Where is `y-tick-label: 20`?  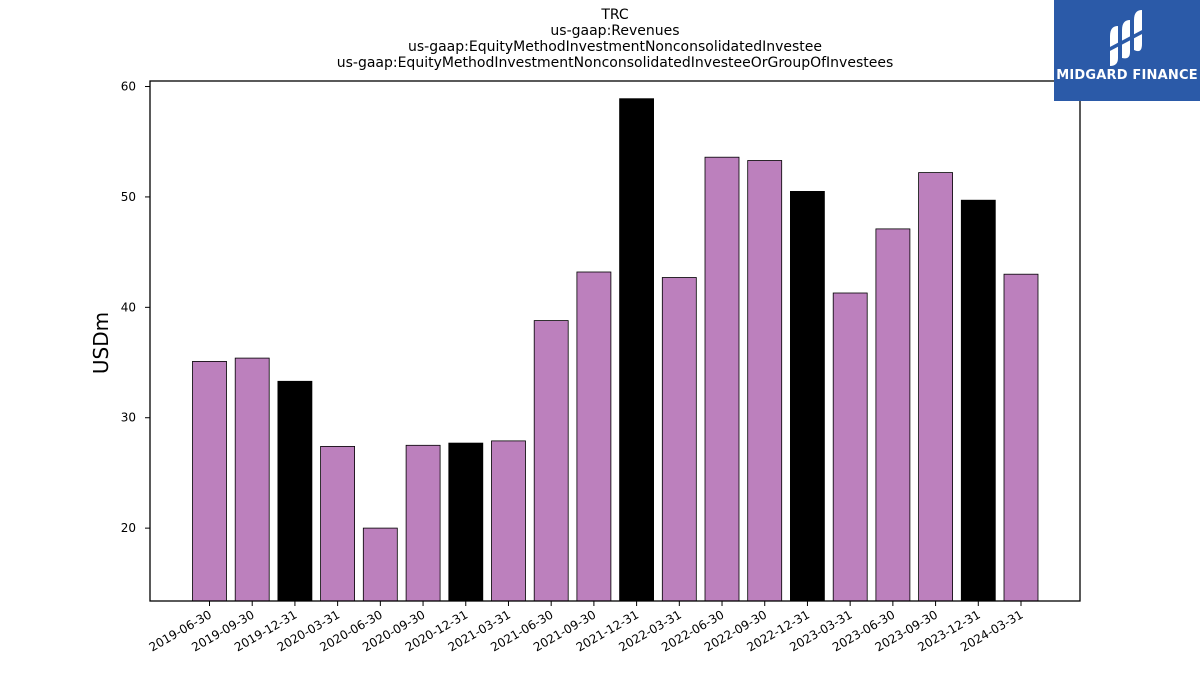
y-tick-label: 20 is located at coordinates (128, 528).